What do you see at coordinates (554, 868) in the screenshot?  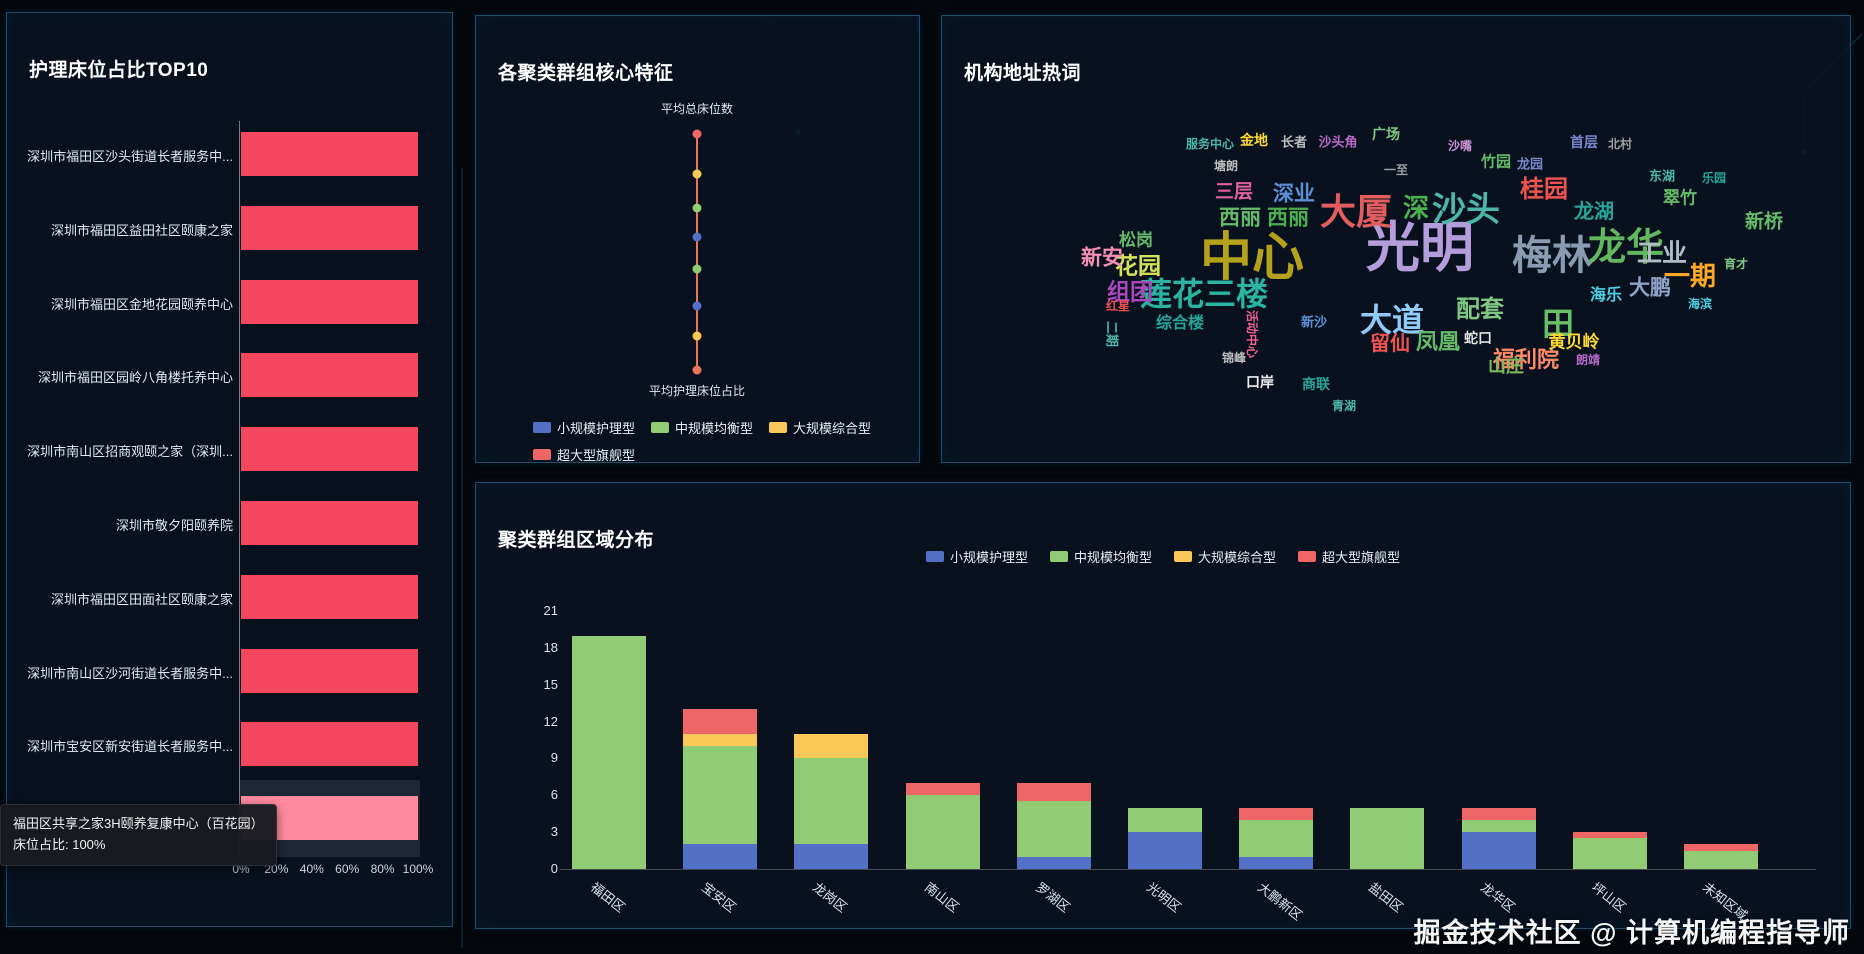 I see `y-axis-tick-label: 0` at bounding box center [554, 868].